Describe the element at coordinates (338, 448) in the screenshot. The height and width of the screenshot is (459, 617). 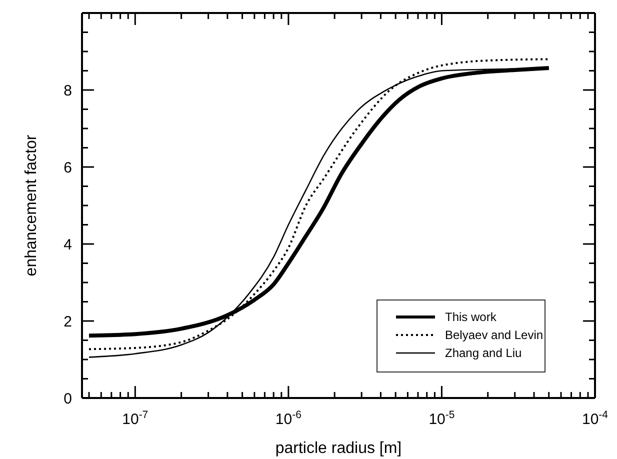
I see `x-axis-title: particle radius [m]` at that location.